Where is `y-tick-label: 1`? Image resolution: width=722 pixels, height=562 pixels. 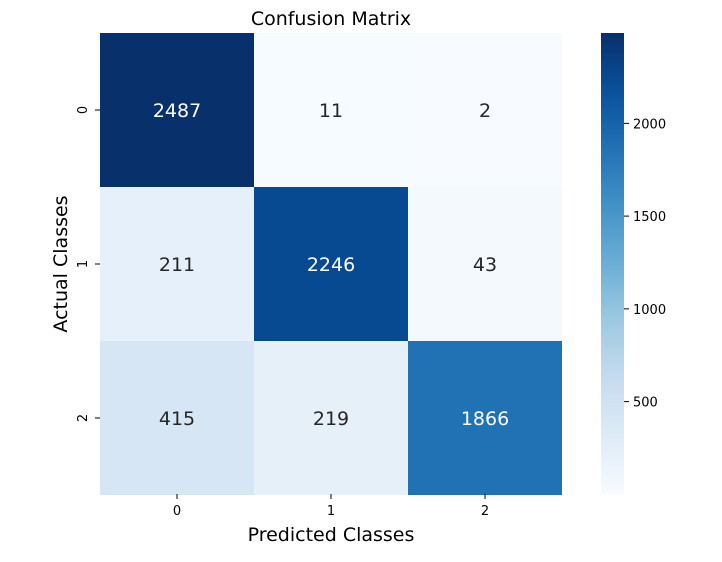 y-tick-label: 1 is located at coordinates (83, 264).